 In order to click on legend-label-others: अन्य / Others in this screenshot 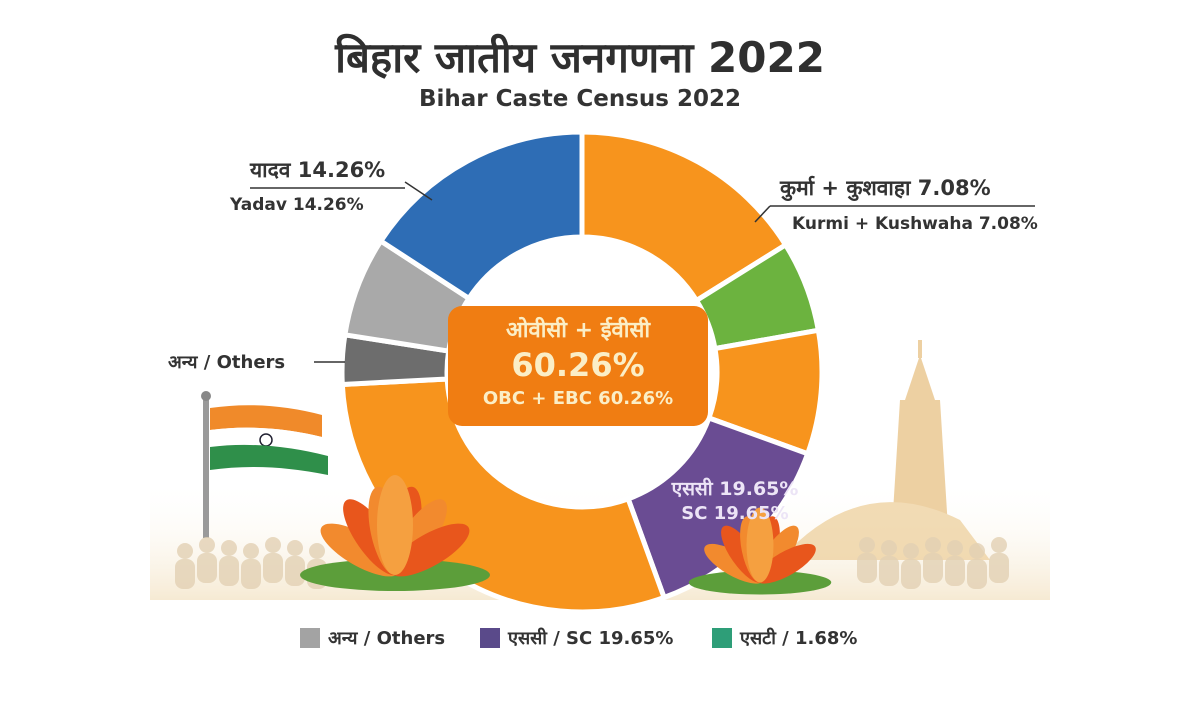, I will do `click(387, 638)`.